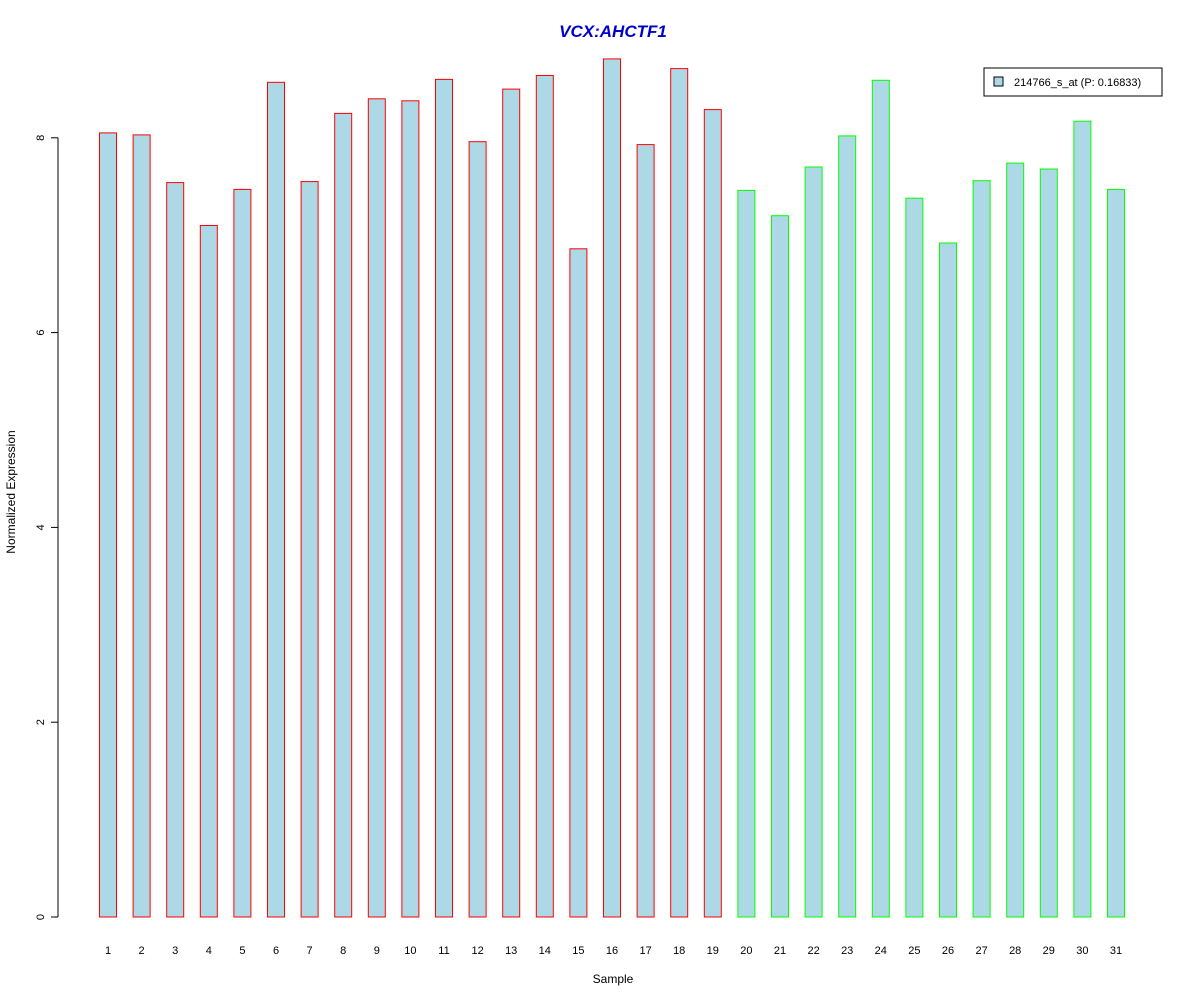  What do you see at coordinates (981, 951) in the screenshot?
I see `x-tick-label: 27` at bounding box center [981, 951].